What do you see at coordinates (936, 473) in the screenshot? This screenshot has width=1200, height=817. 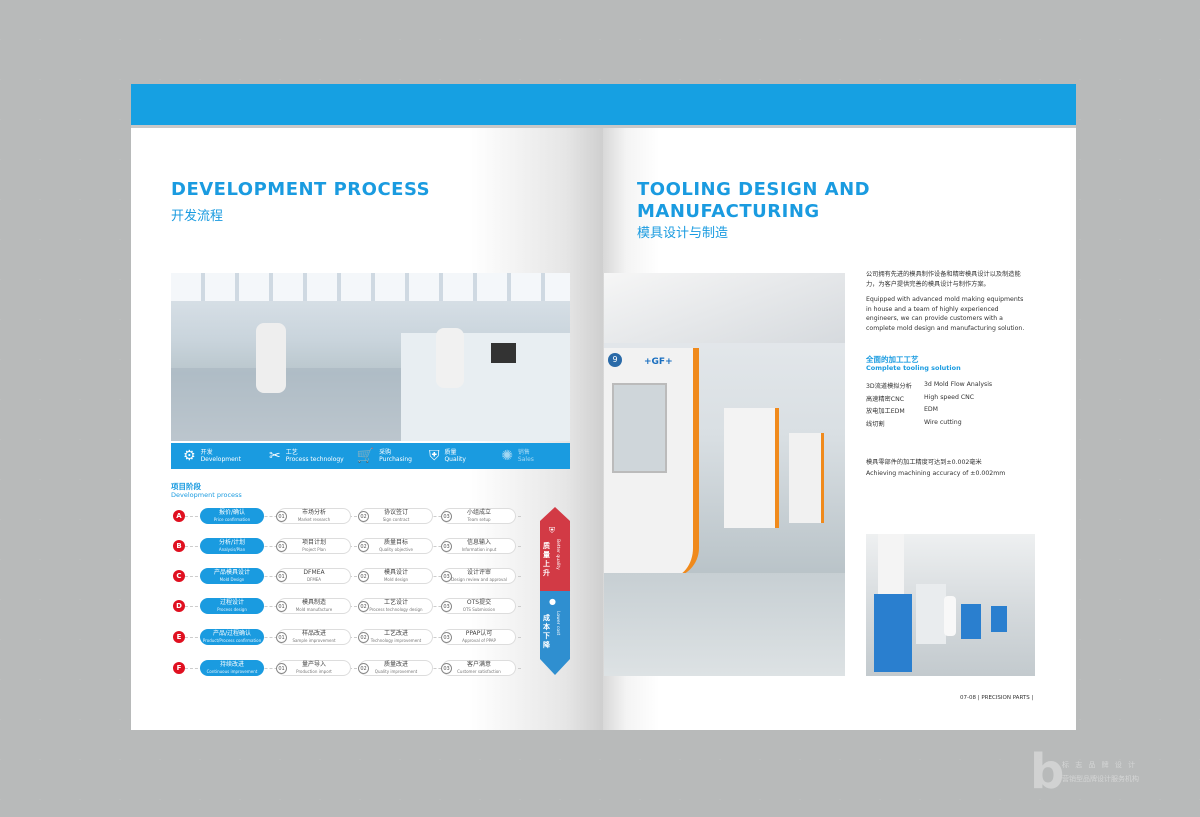 I see `accuracy-en: Achieving machining accuracy of ±0.002mm` at bounding box center [936, 473].